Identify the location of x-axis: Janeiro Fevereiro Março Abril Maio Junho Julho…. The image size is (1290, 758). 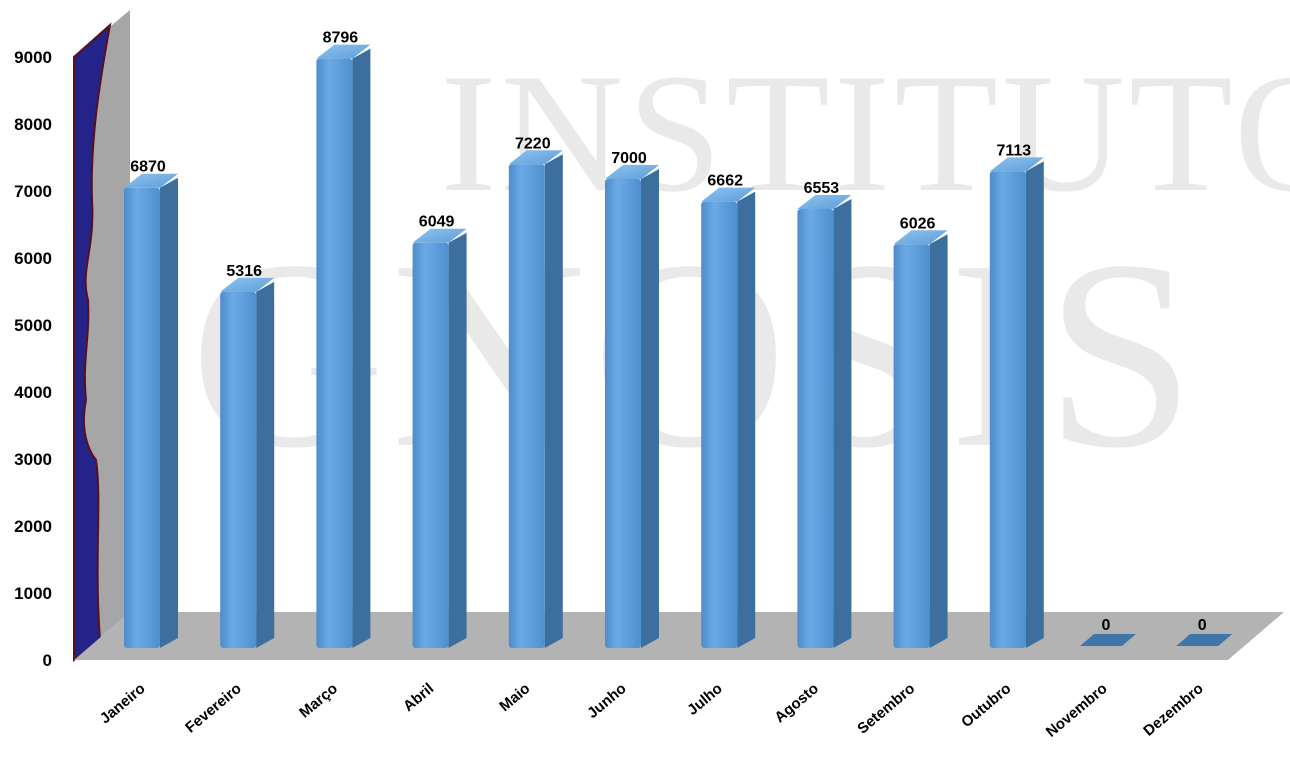
(652, 710).